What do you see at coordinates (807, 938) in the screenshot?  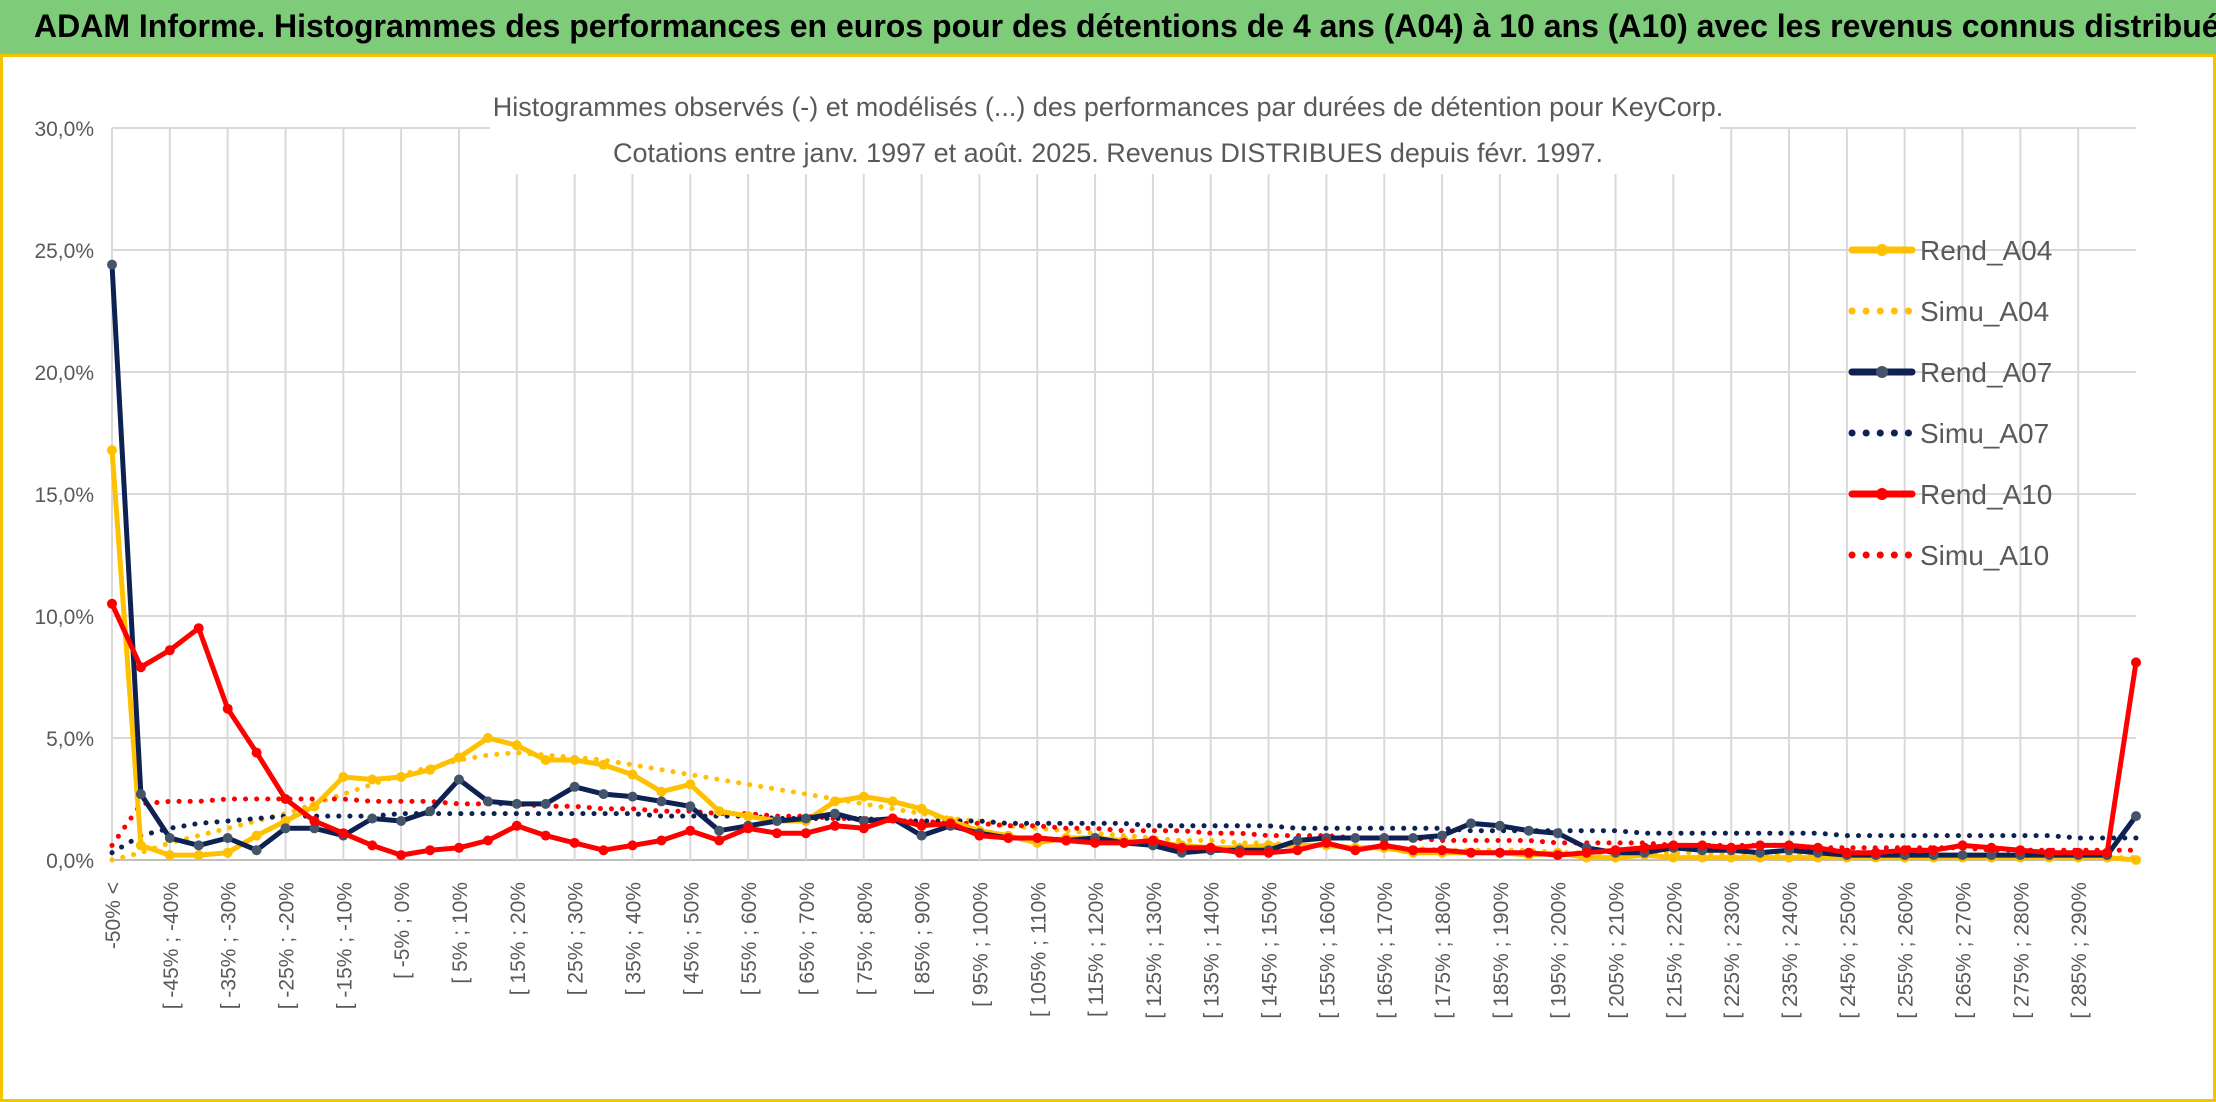 I see `x-tick-label: [ 65% ; 70%` at bounding box center [807, 938].